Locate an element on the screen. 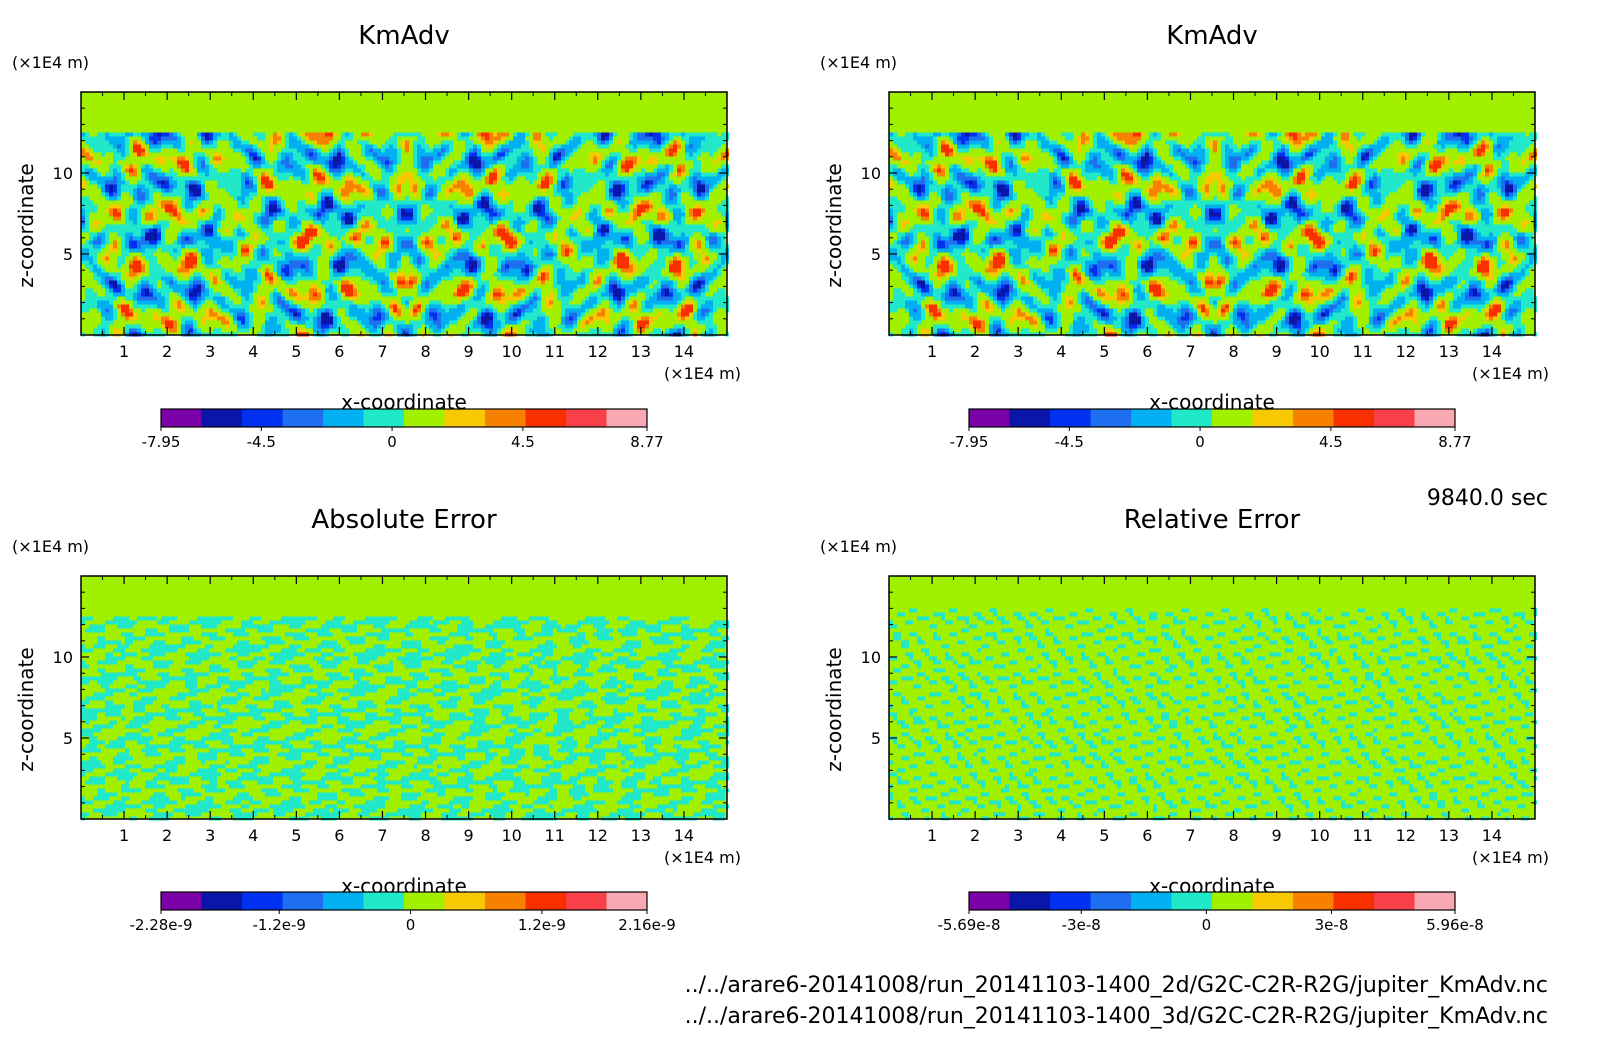 The height and width of the screenshot is (1054, 1604). panel-title: KmAdv is located at coordinates (1212, 36).